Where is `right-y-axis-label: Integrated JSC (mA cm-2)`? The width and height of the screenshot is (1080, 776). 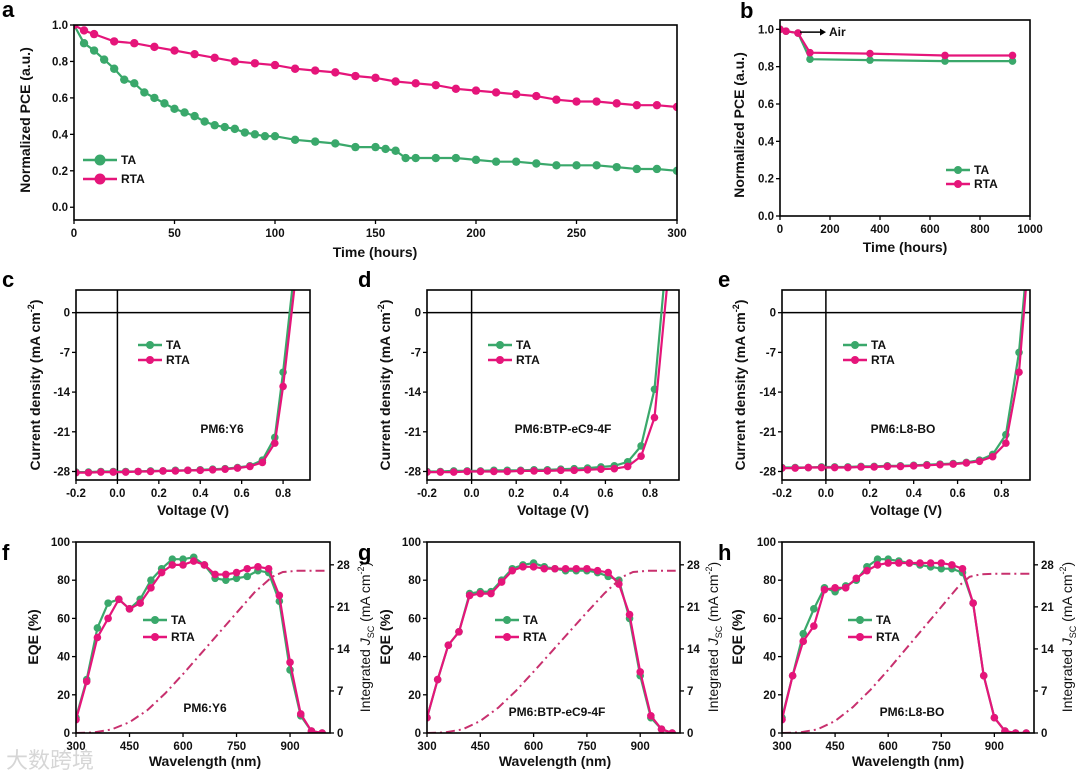
right-y-axis-label: Integrated JSC (mA cm-2) is located at coordinates (714, 637).